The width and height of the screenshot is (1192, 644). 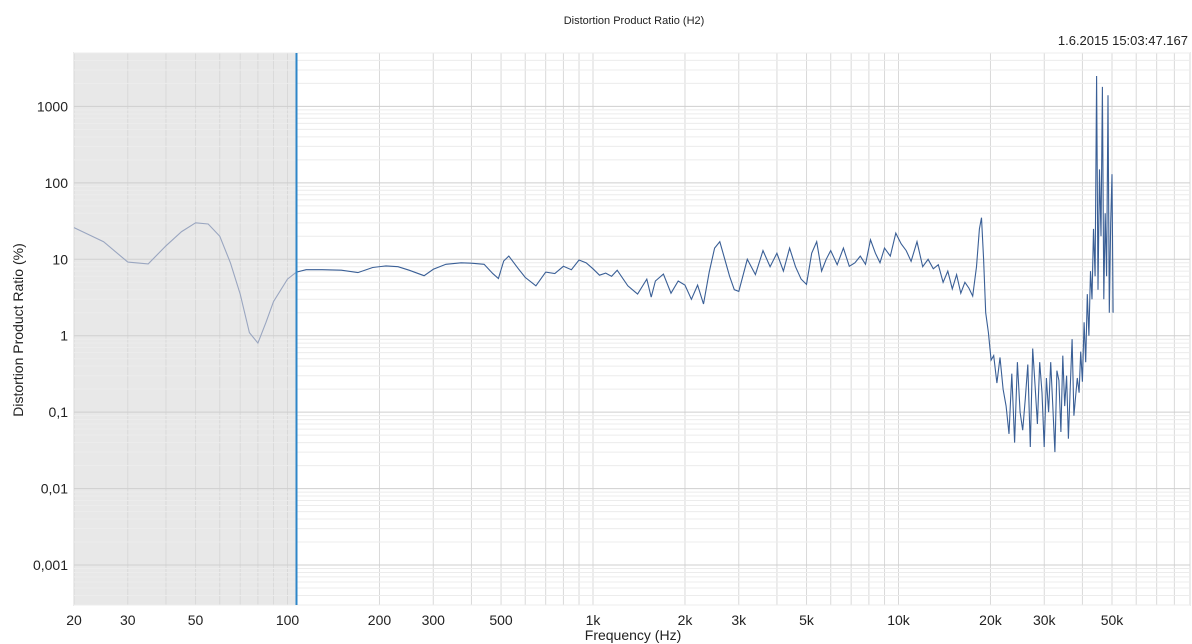 What do you see at coordinates (1113, 620) in the screenshot?
I see `x-tick-label: 50k` at bounding box center [1113, 620].